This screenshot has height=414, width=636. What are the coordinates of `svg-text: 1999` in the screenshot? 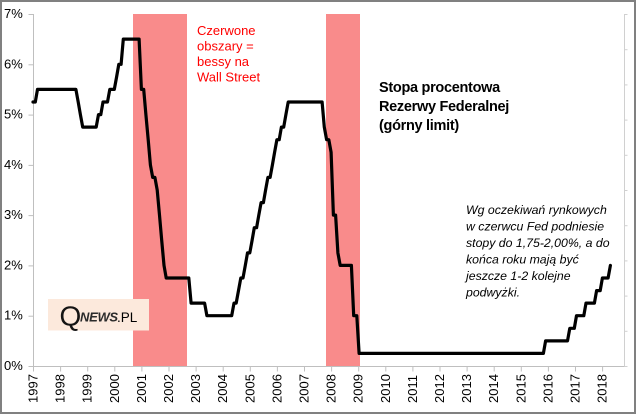 It's located at (87, 388).